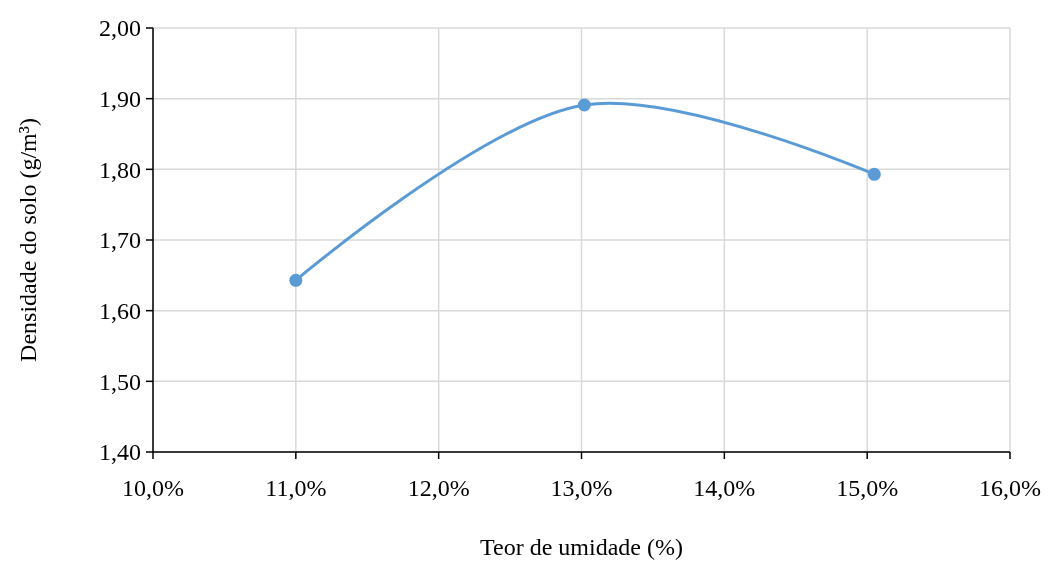 This screenshot has width=1054, height=561. What do you see at coordinates (724, 488) in the screenshot?
I see `x-tick-label: 14,0%` at bounding box center [724, 488].